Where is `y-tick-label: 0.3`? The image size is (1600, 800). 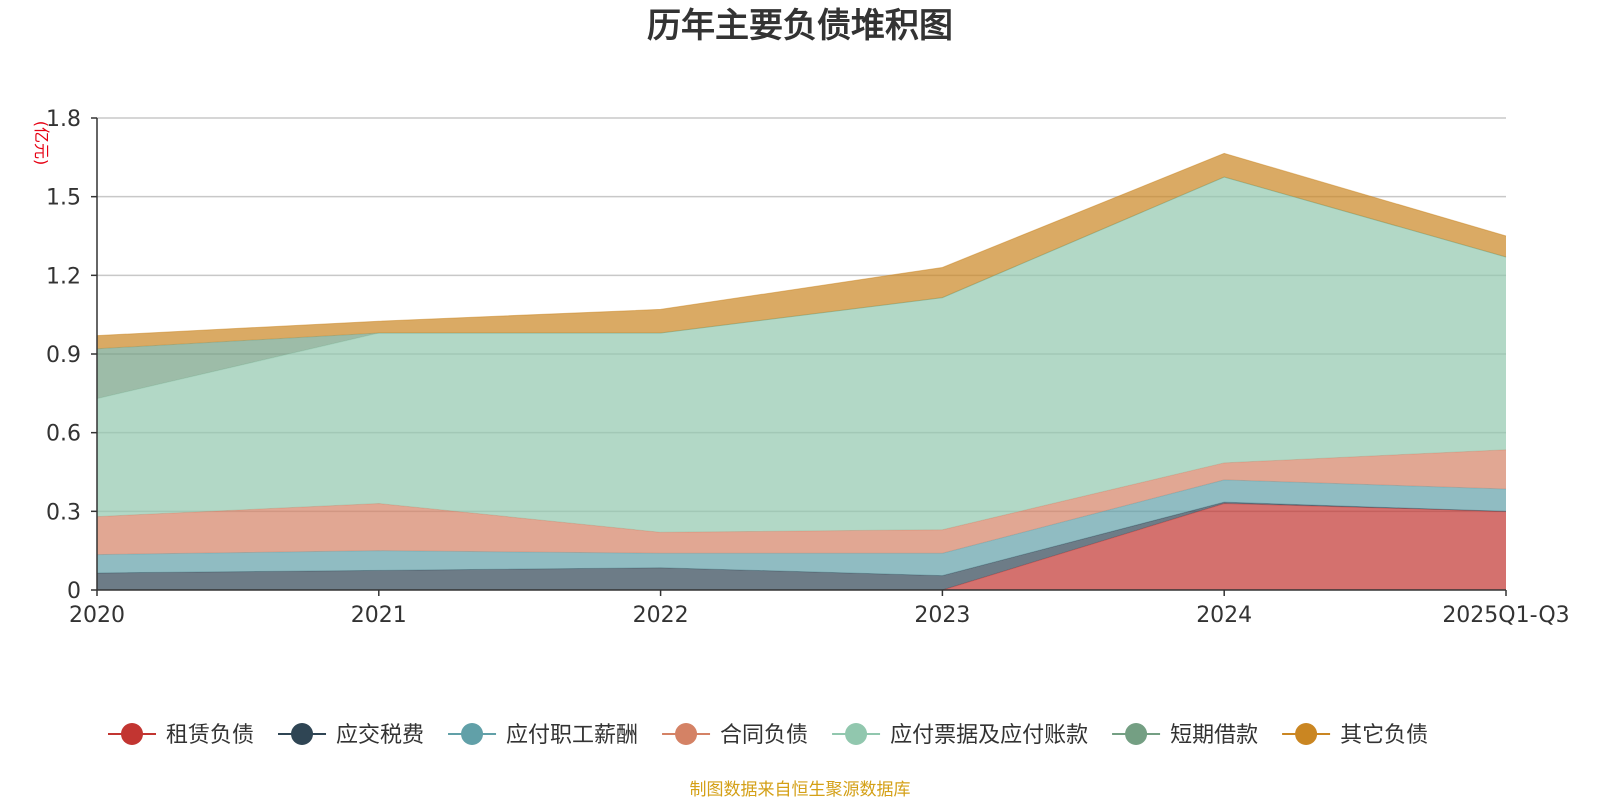 y-tick-label: 0.3 is located at coordinates (63, 512).